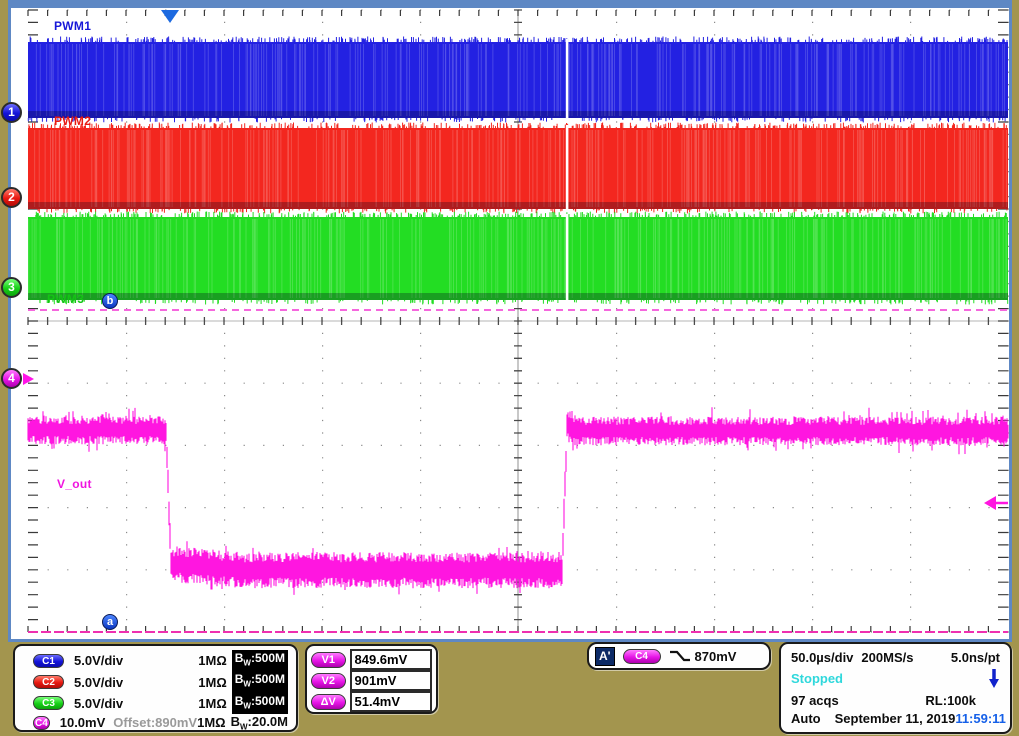 Image resolution: width=1019 pixels, height=736 pixels. What do you see at coordinates (73, 26) in the screenshot?
I see `pwm1-label: PWM1` at bounding box center [73, 26].